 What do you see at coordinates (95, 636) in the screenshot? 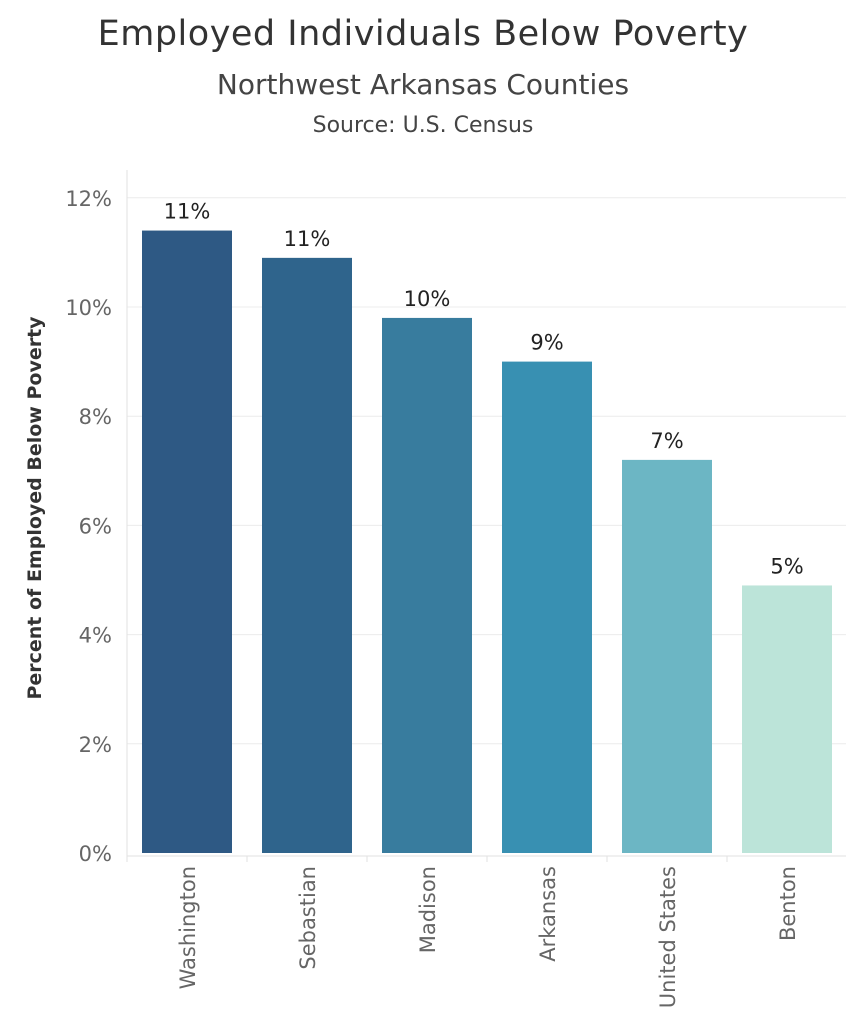
I see `y-tick-label: 4%` at bounding box center [95, 636].